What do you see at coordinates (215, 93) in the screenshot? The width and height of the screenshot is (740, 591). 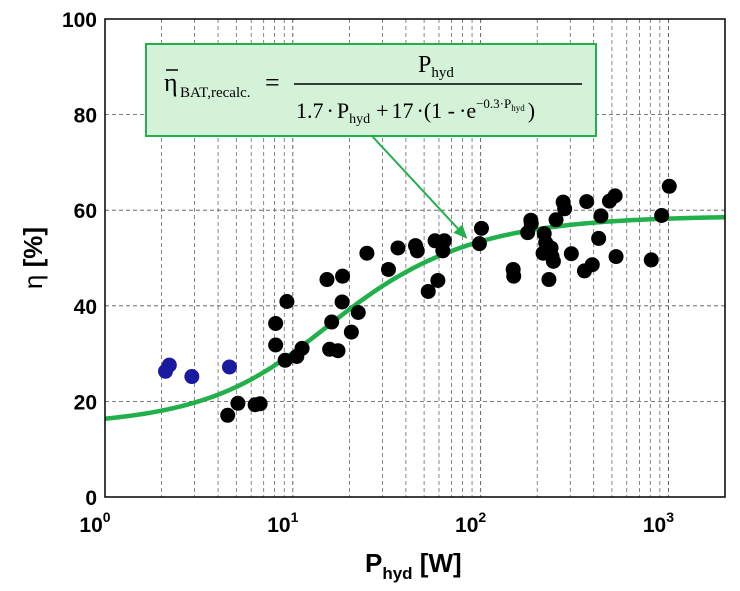 I see `formula-eta-subscript: BAT,recalc.` at bounding box center [215, 93].